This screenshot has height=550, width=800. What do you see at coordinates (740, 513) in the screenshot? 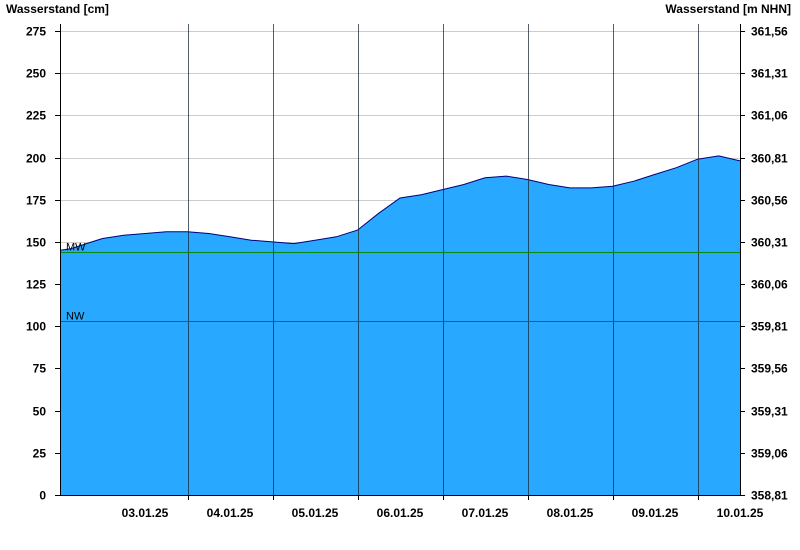
I see `x-tick-label: 10.01.25` at bounding box center [740, 513].